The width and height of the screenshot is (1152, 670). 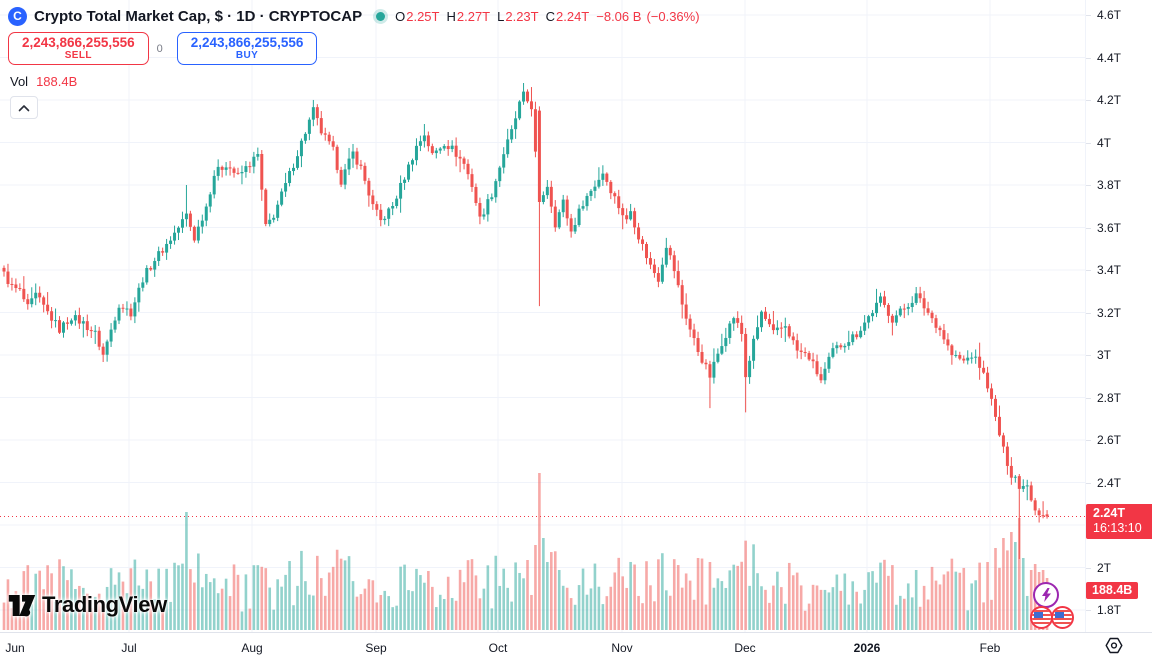 What do you see at coordinates (423, 16) in the screenshot?
I see `open-value: 2.25T` at bounding box center [423, 16].